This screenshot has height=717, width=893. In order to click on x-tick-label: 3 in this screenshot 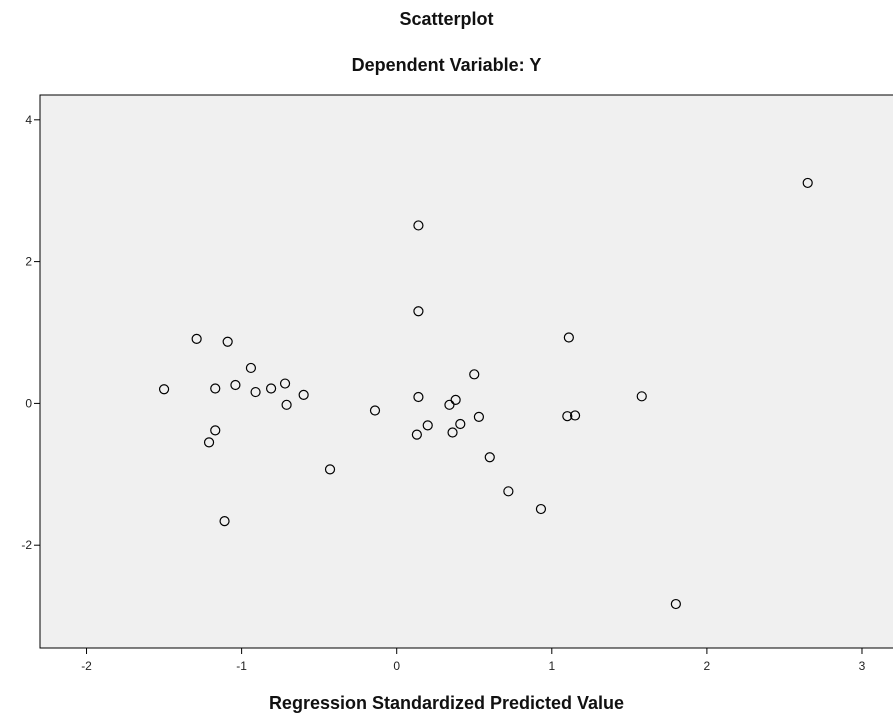, I will do `click(862, 666)`.